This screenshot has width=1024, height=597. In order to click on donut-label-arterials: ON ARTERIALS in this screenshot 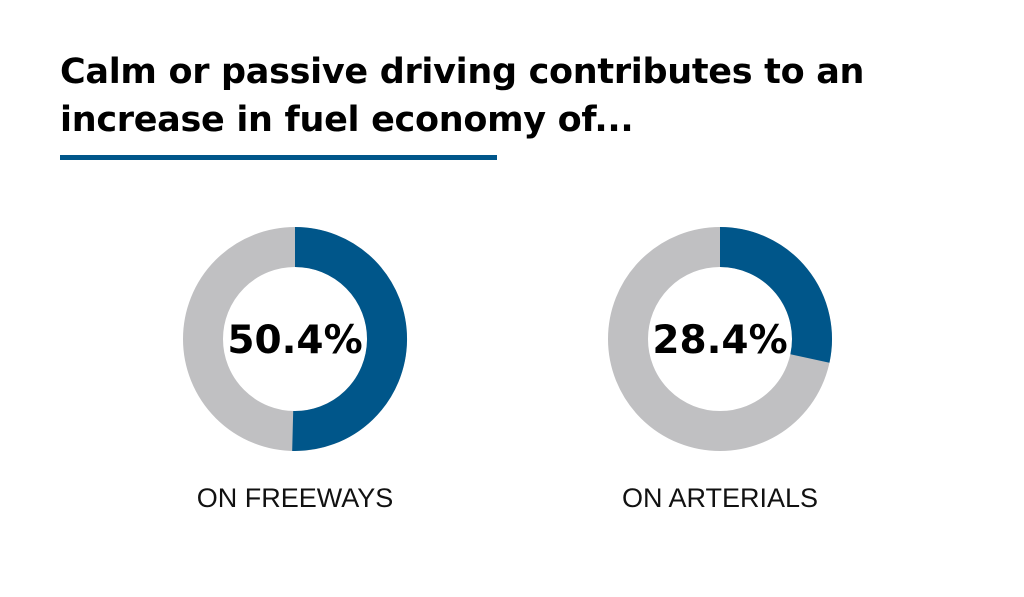, I will do `click(720, 498)`.